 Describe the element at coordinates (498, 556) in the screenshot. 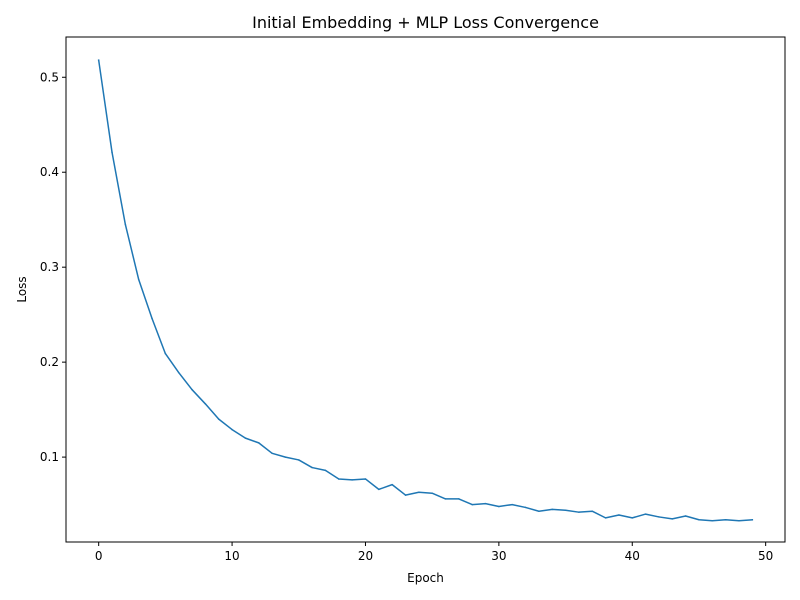

I see `x-tick-label: 30` at that location.